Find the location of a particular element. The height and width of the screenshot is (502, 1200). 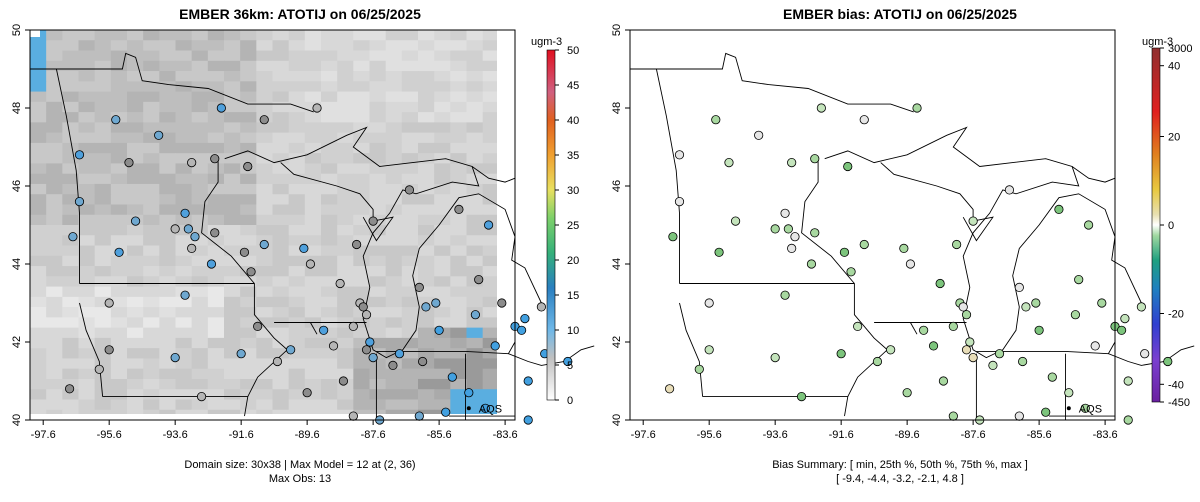

model-y-tick-label: 40 is located at coordinates (17, 420).